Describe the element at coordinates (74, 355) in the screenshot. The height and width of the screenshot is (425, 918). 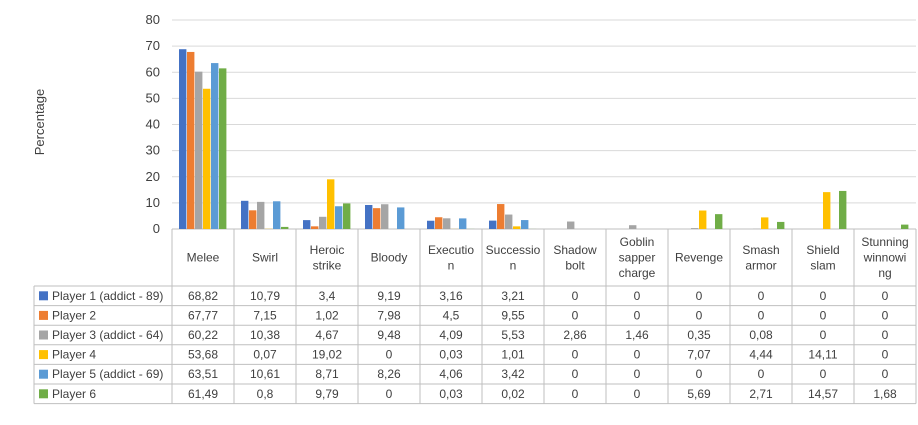
I see `legend-label: Player 4` at that location.